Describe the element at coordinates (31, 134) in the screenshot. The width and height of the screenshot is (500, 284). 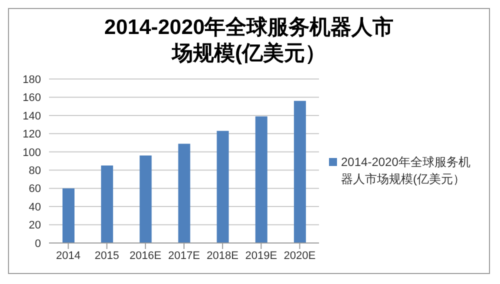
I see `y-tick-label: 120` at that location.